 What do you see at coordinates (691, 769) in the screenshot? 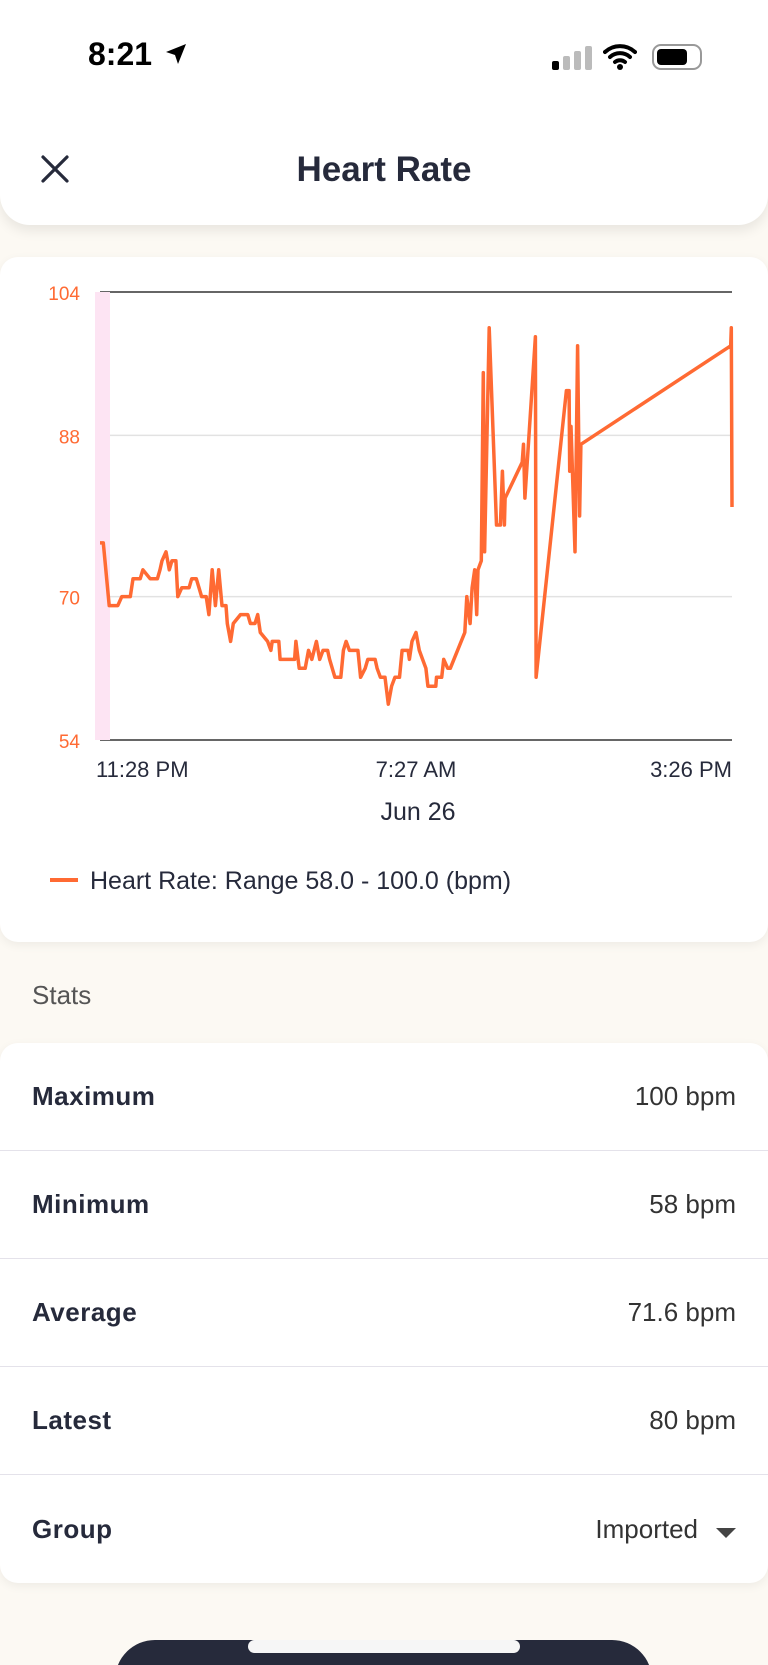
I see `x-tick-label: 3:26 PM` at bounding box center [691, 769].